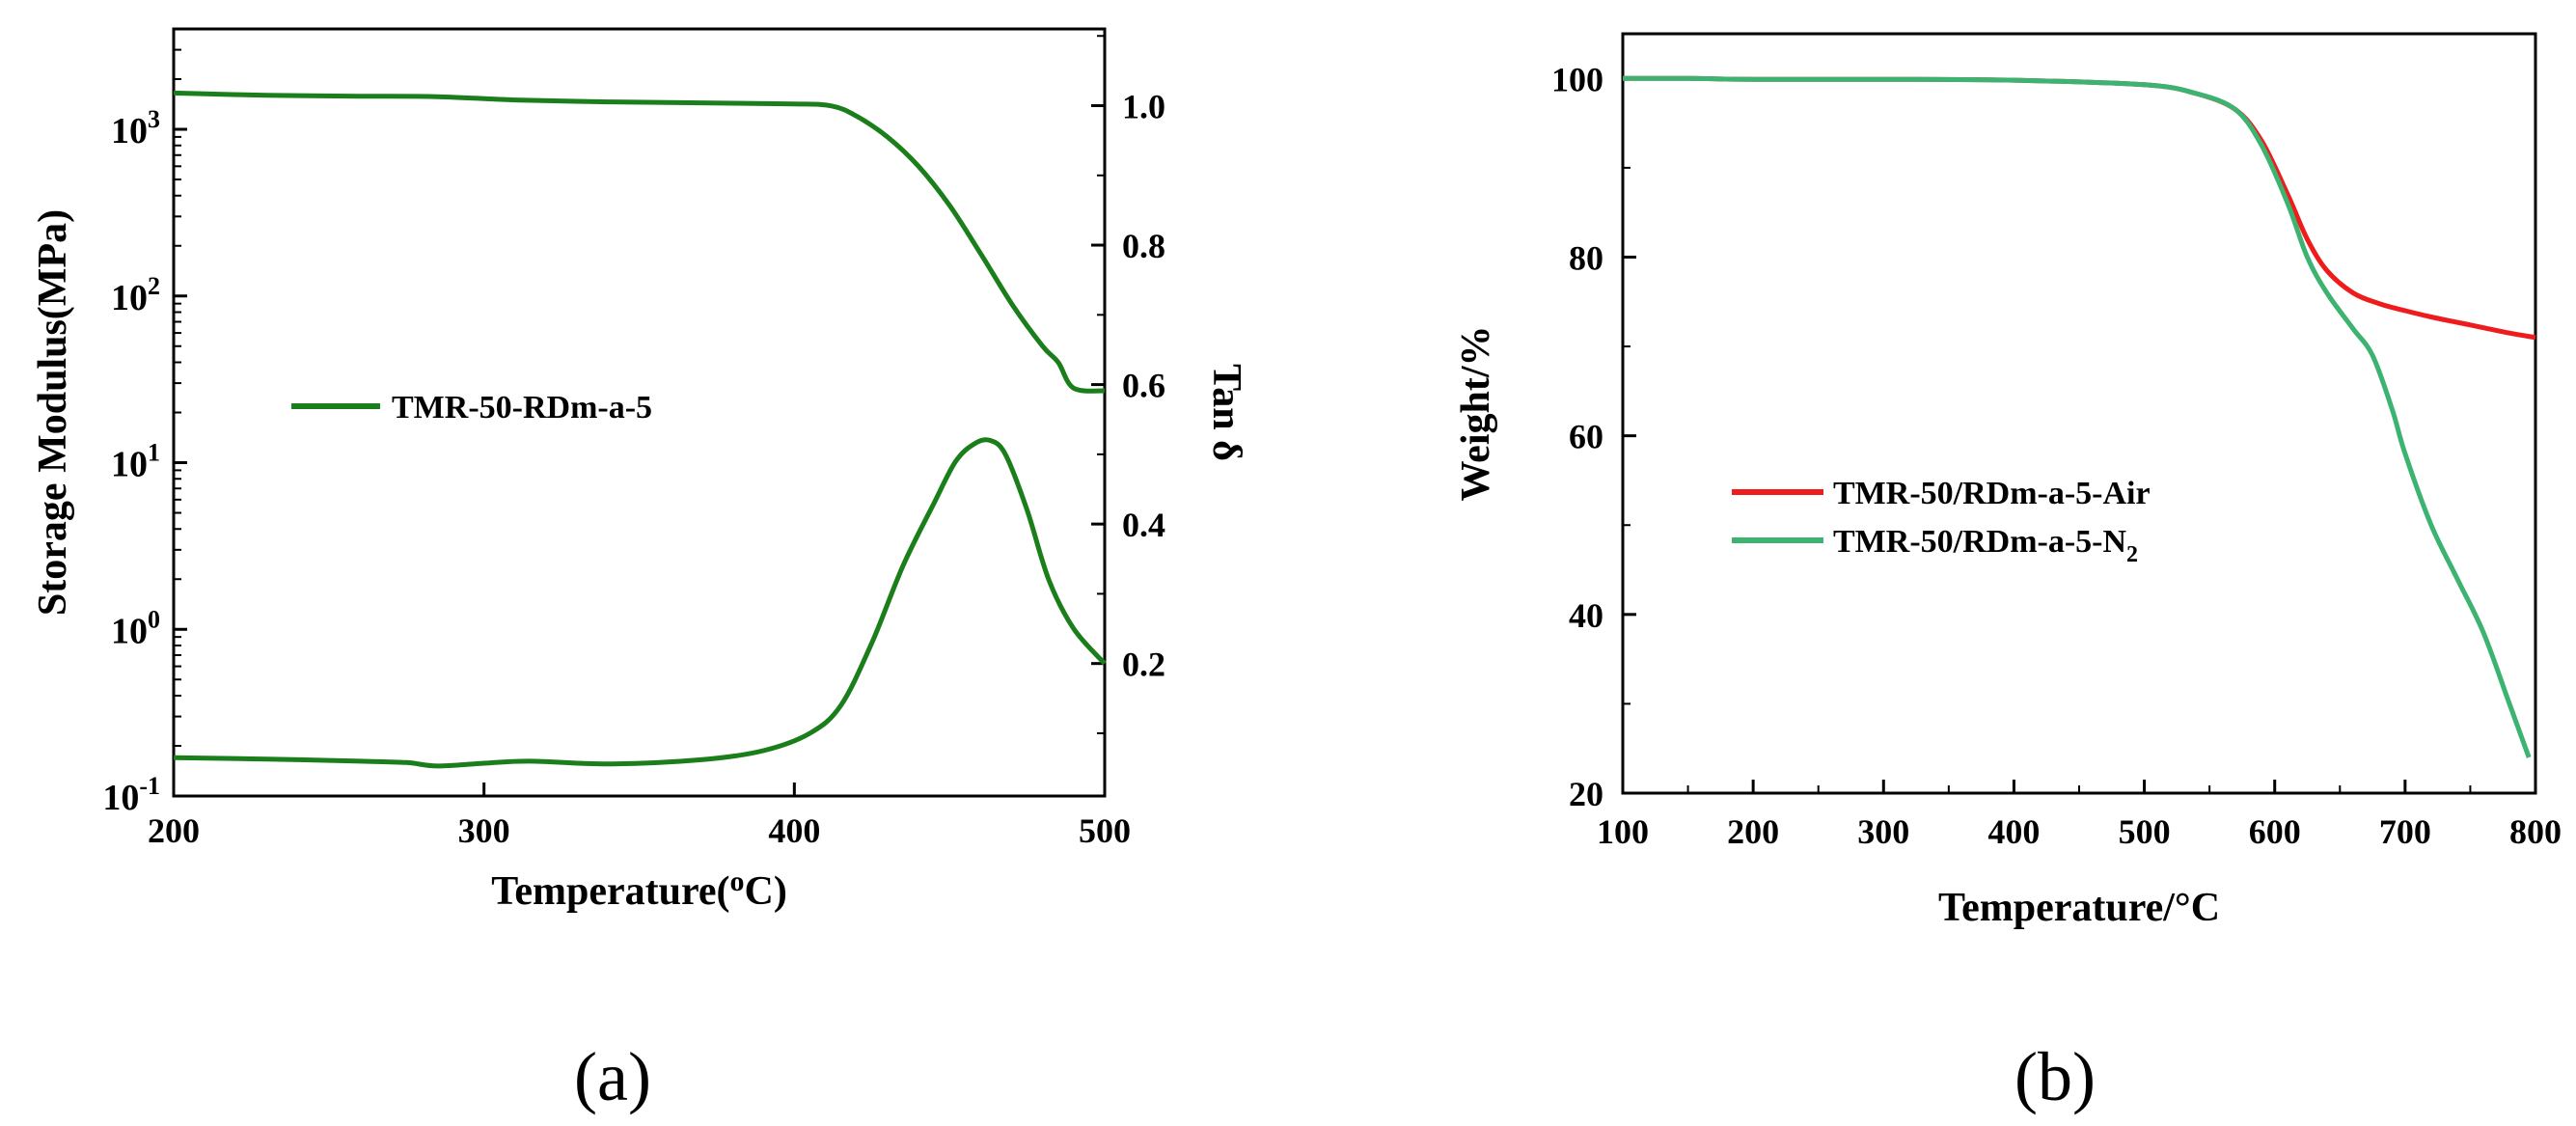 This screenshot has height=1126, width=2576. I want to click on y2-tick-label: 1.0, so click(1144, 107).